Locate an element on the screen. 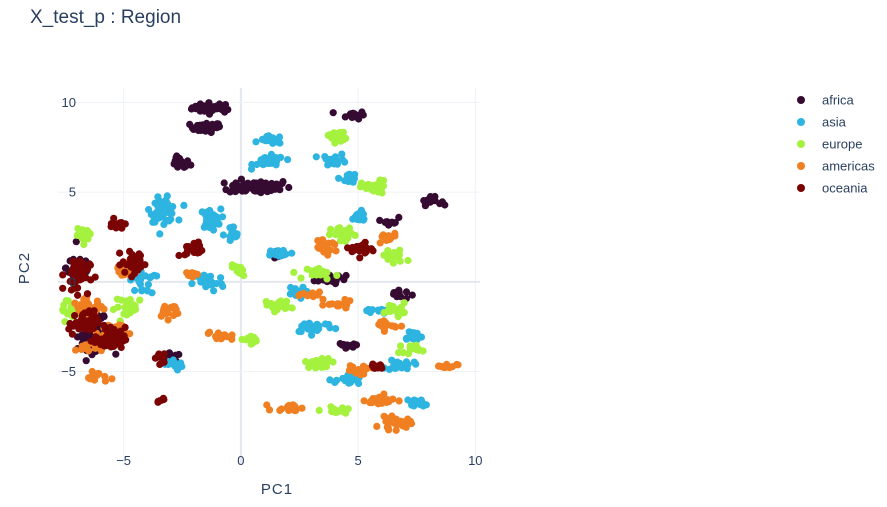 This screenshot has height=507, width=887. series-oceania is located at coordinates (222, 310).